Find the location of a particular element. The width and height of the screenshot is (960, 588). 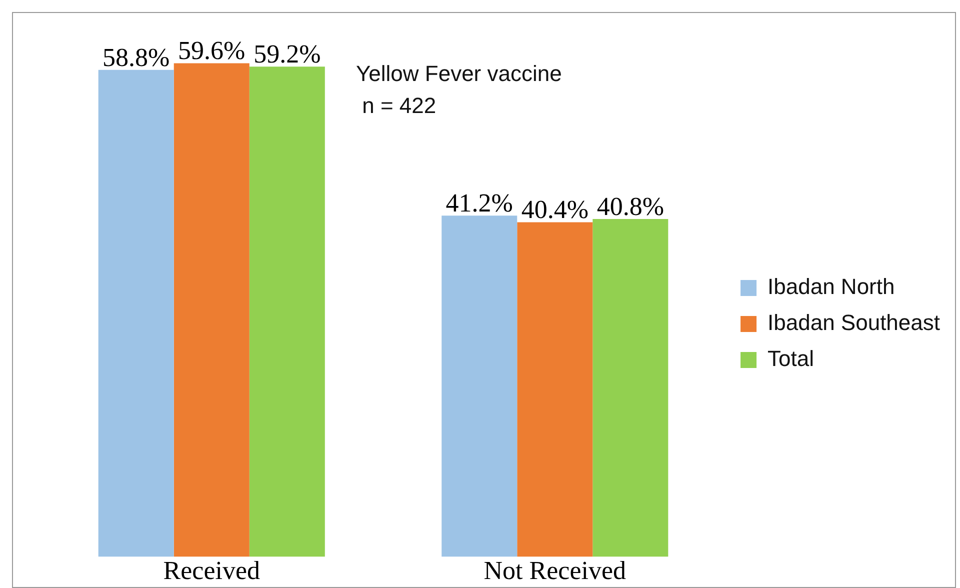

legend-label: Total is located at coordinates (791, 359).